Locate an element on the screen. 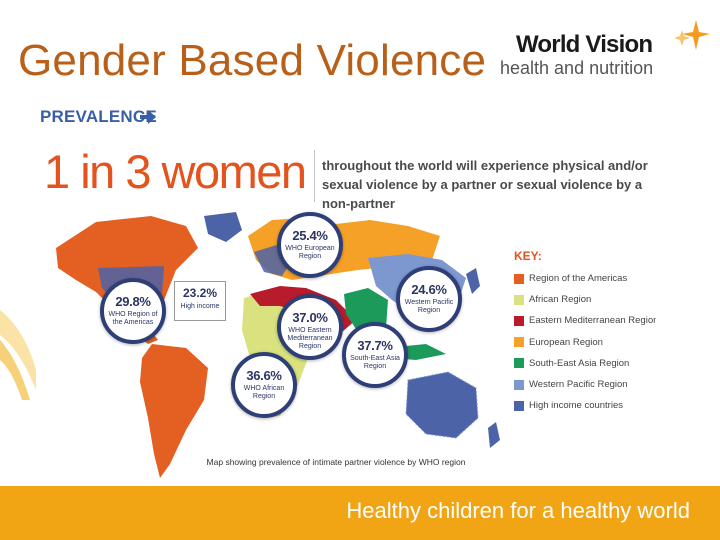 This screenshot has width=720, height=540. decorative-swoosh is located at coordinates (18, 355).